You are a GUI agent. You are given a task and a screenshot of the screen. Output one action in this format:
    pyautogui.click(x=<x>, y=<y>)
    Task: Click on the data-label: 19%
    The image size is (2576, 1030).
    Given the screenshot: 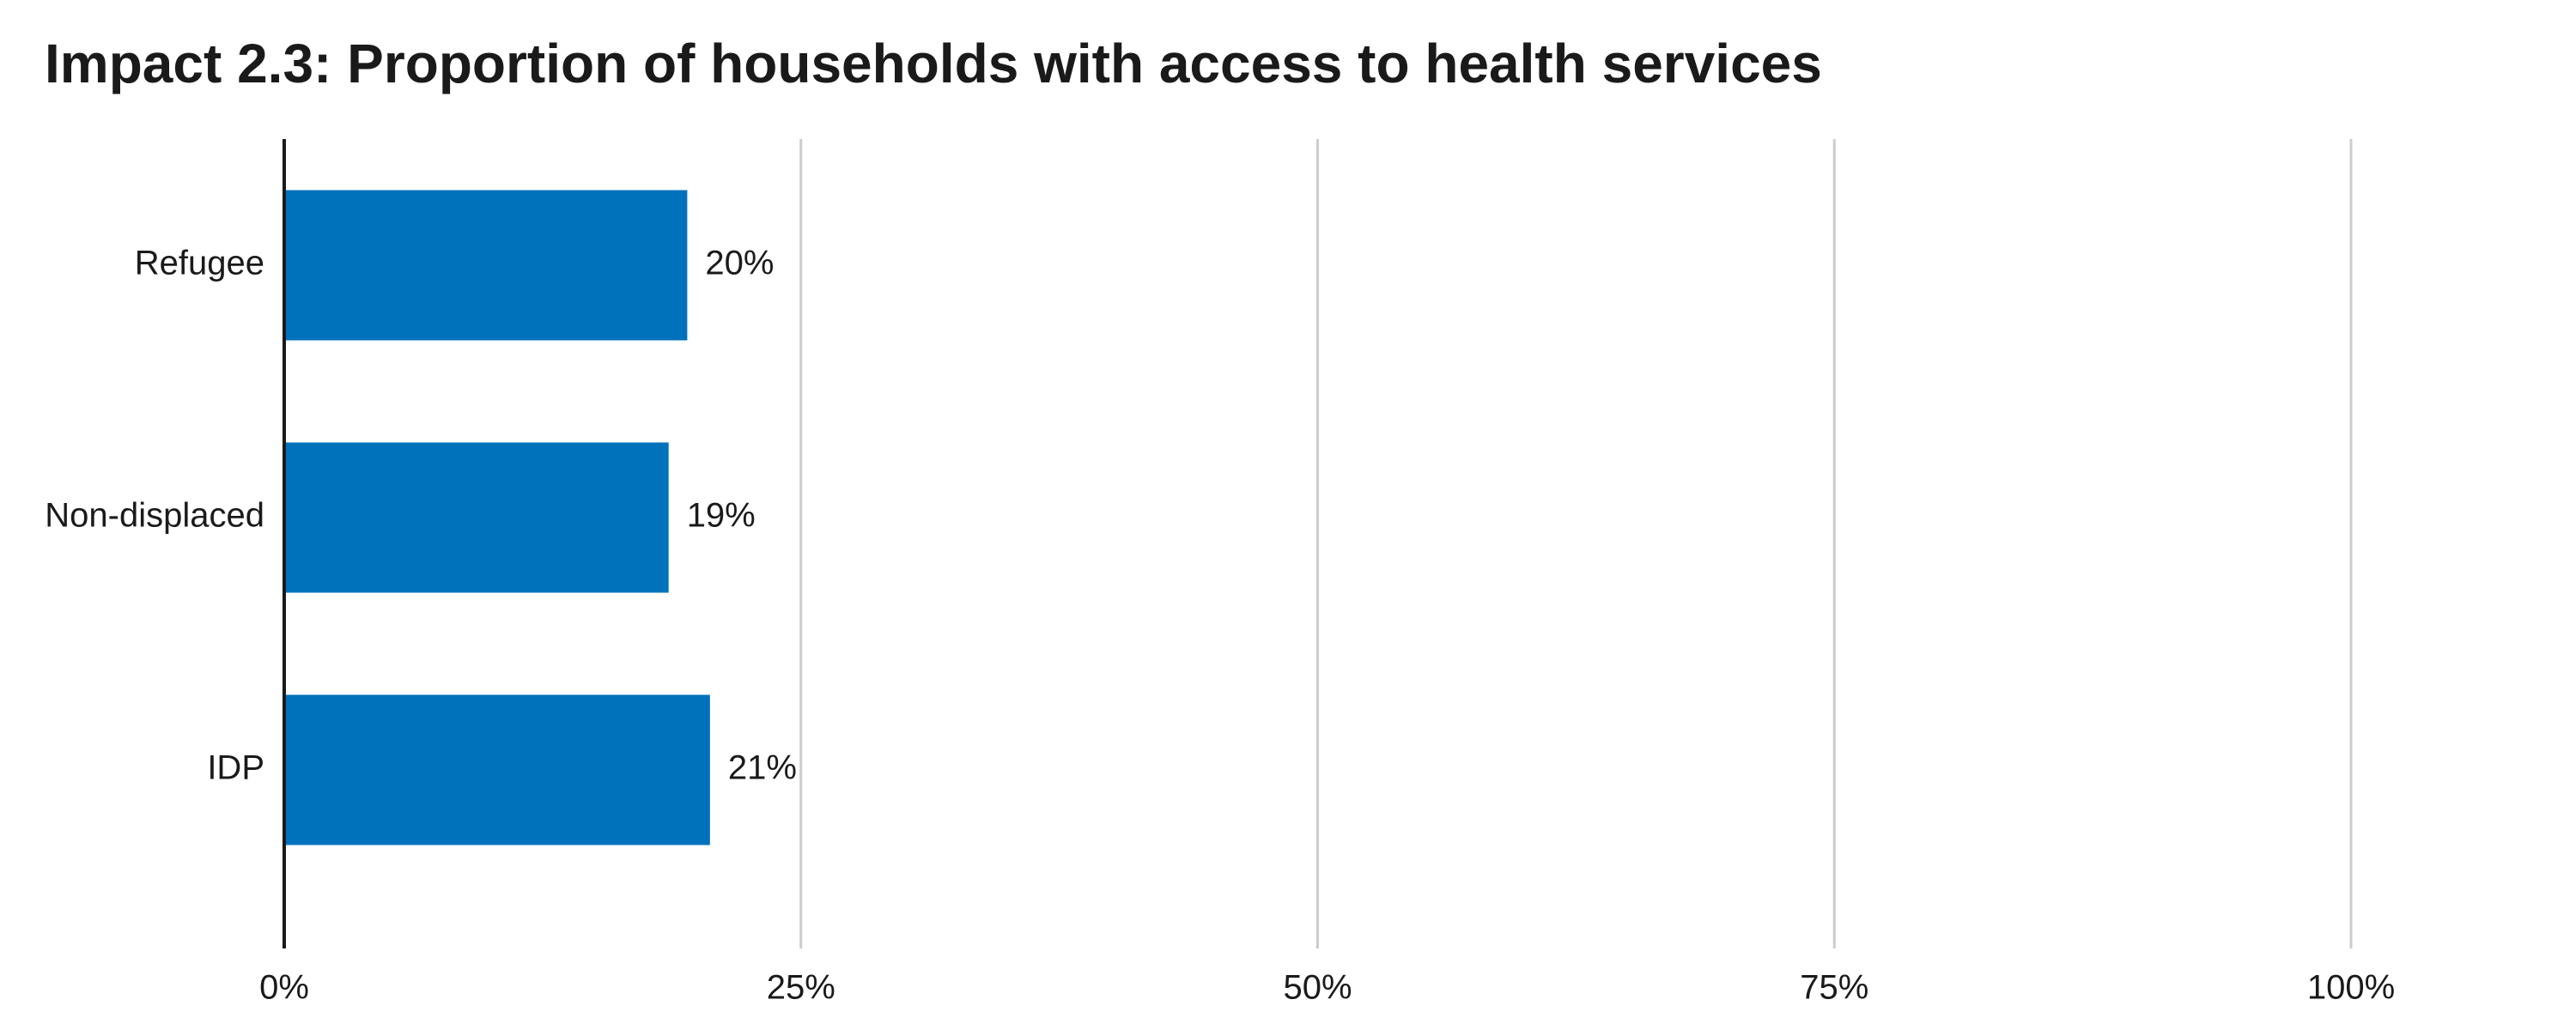 What is the action you would take?
    pyautogui.click(x=722, y=516)
    